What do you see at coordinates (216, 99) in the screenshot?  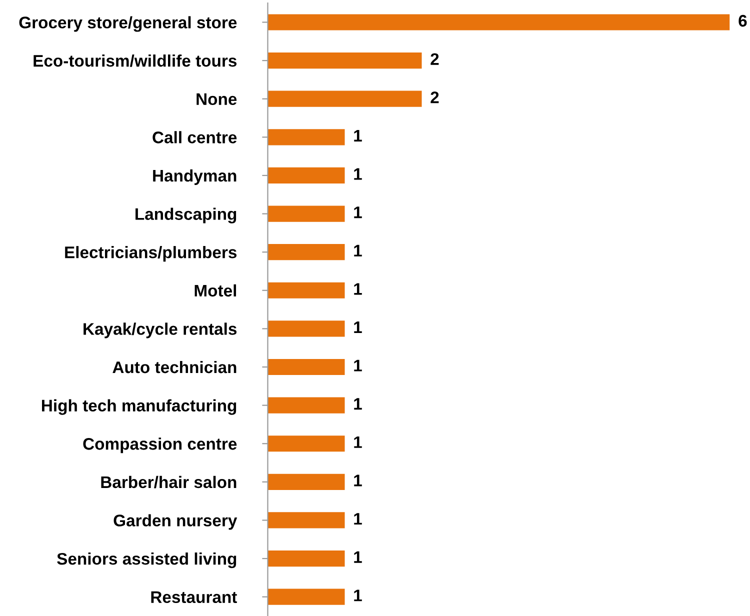 I see `y-tick-label: None` at bounding box center [216, 99].